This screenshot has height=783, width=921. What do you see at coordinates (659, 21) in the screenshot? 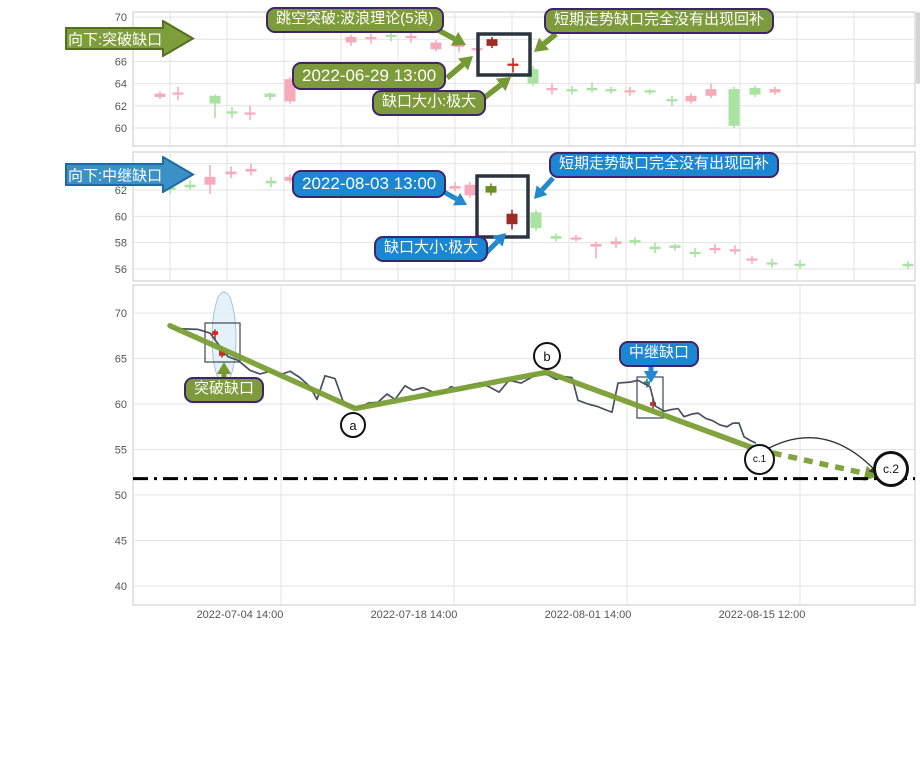
I see `top-no-fill-callout: 短期走势缺口完全没有出现回补` at bounding box center [659, 21].